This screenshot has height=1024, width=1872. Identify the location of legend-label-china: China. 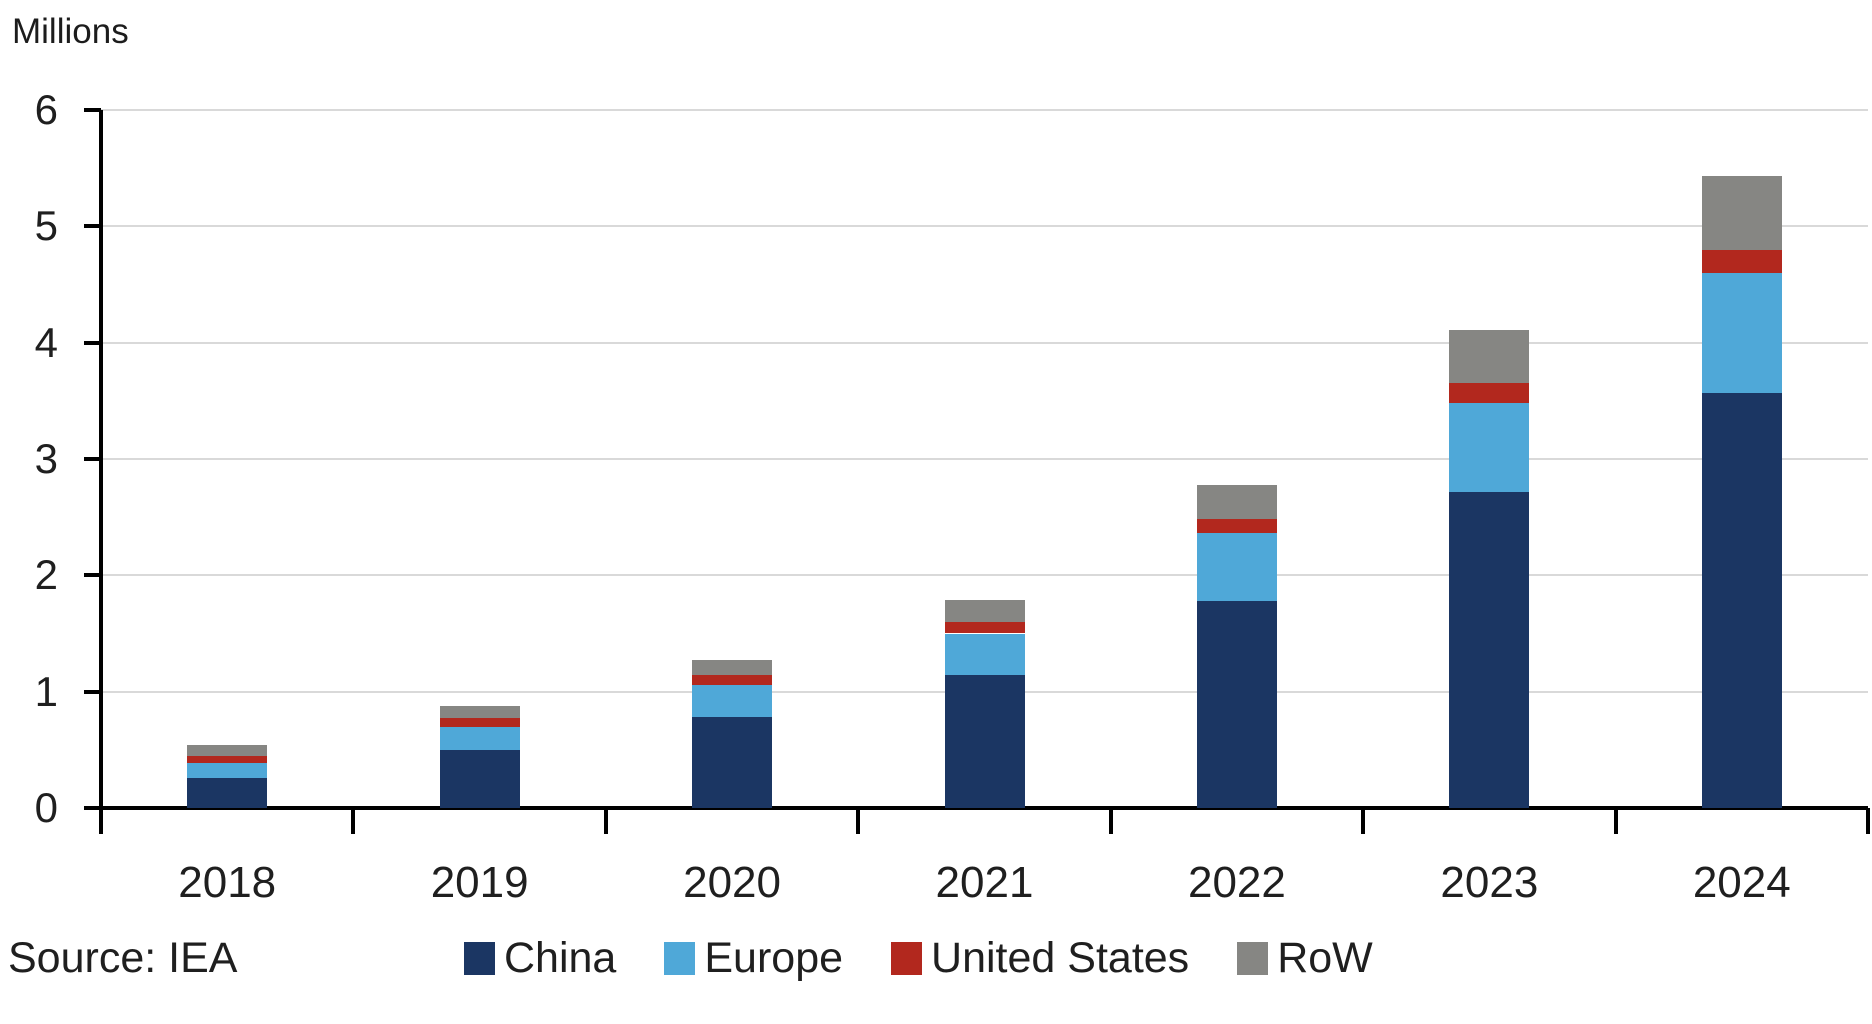
(560, 958).